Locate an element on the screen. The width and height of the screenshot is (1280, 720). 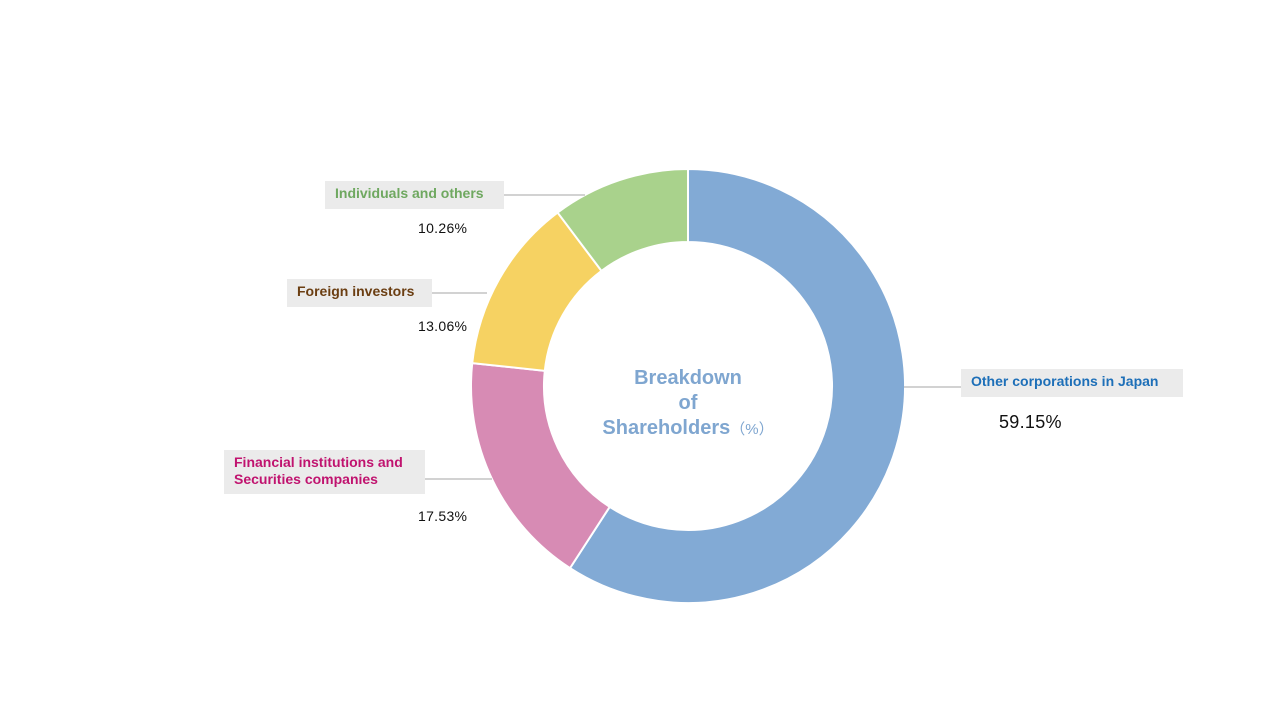
slice-label-line-2: Securities companies is located at coordinates (306, 479).